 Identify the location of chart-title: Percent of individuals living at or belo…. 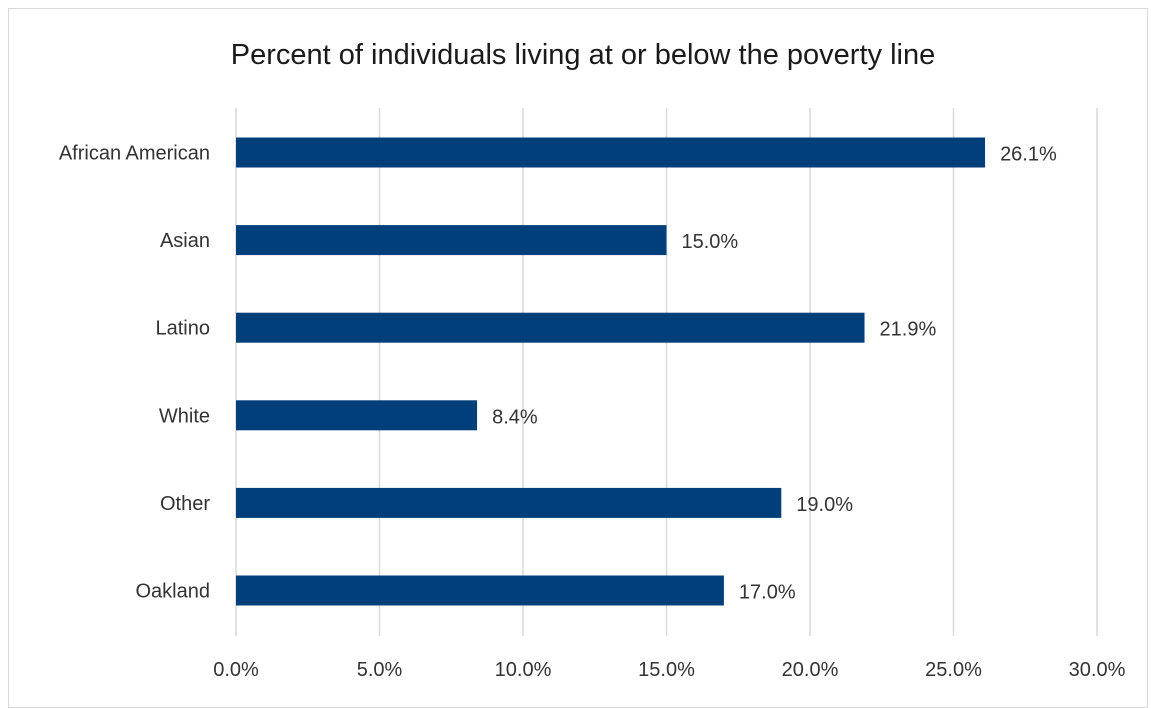
(583, 55).